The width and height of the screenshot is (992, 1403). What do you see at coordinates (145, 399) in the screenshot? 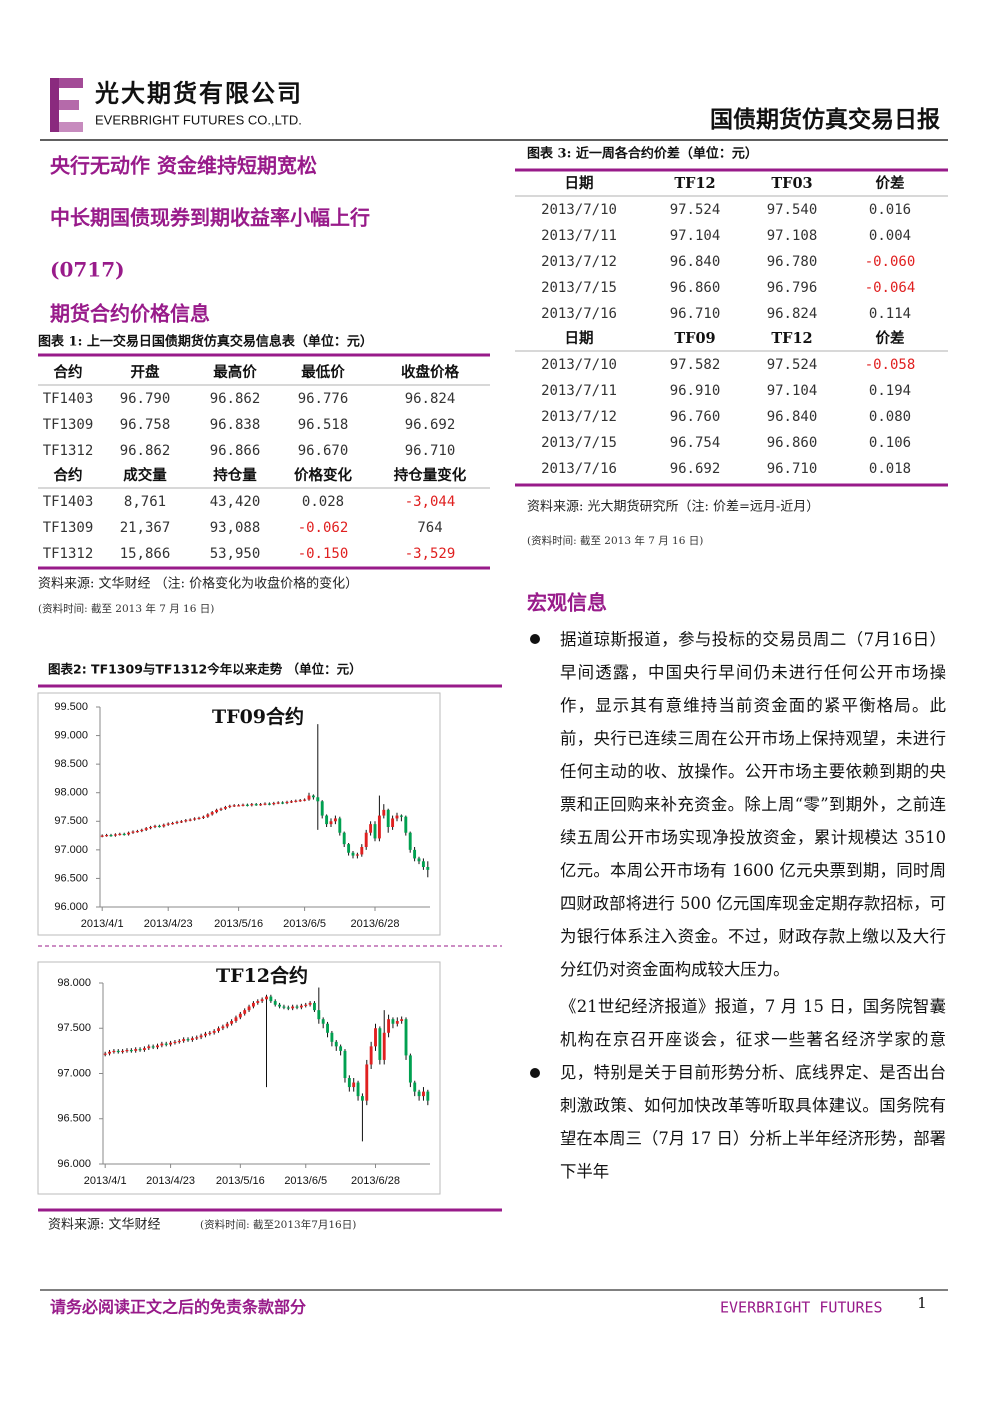
I see `table-cell: 96.790` at bounding box center [145, 399].